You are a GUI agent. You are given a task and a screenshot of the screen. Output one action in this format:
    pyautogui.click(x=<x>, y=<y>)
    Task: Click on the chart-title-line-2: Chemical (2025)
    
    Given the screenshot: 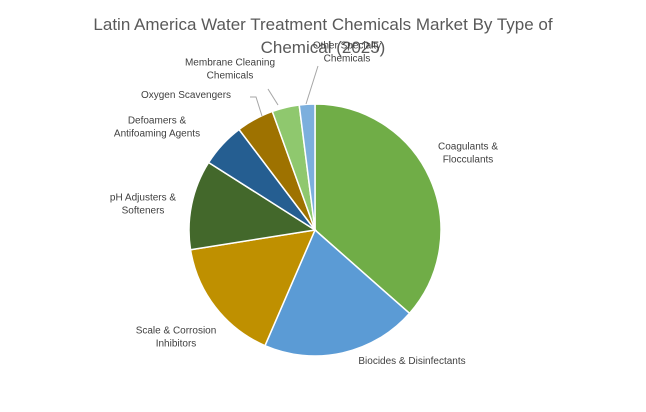 What is the action you would take?
    pyautogui.click(x=323, y=47)
    